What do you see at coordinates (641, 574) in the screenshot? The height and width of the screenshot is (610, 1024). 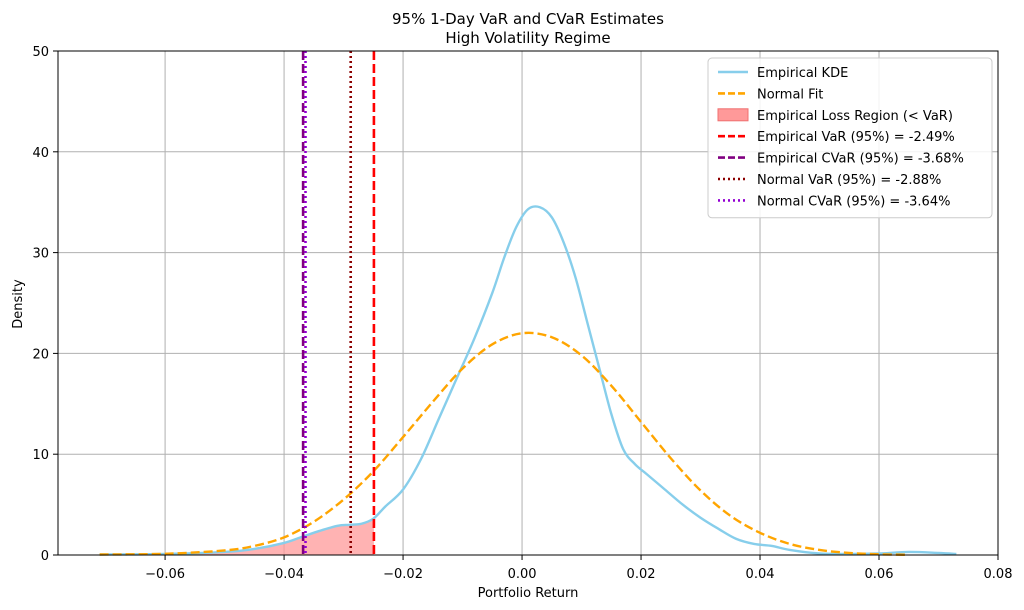 I see `x-tick-label: 0.02` at bounding box center [641, 574].